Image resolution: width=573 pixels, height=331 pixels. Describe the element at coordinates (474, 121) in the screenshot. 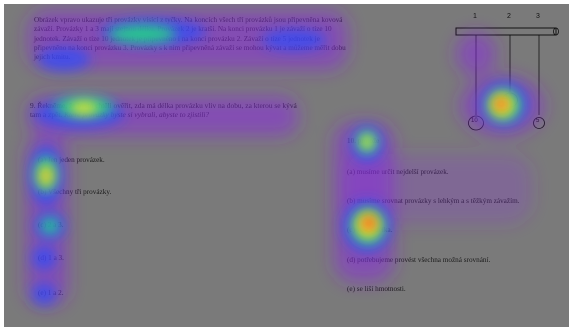

I see `weight-label-1: 10` at that location.